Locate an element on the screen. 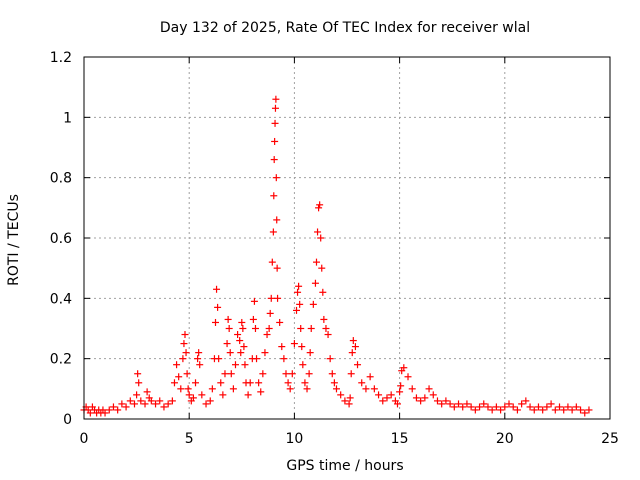 The width and height of the screenshot is (640, 480). x-axis-label: GPS time / hours is located at coordinates (344, 466).